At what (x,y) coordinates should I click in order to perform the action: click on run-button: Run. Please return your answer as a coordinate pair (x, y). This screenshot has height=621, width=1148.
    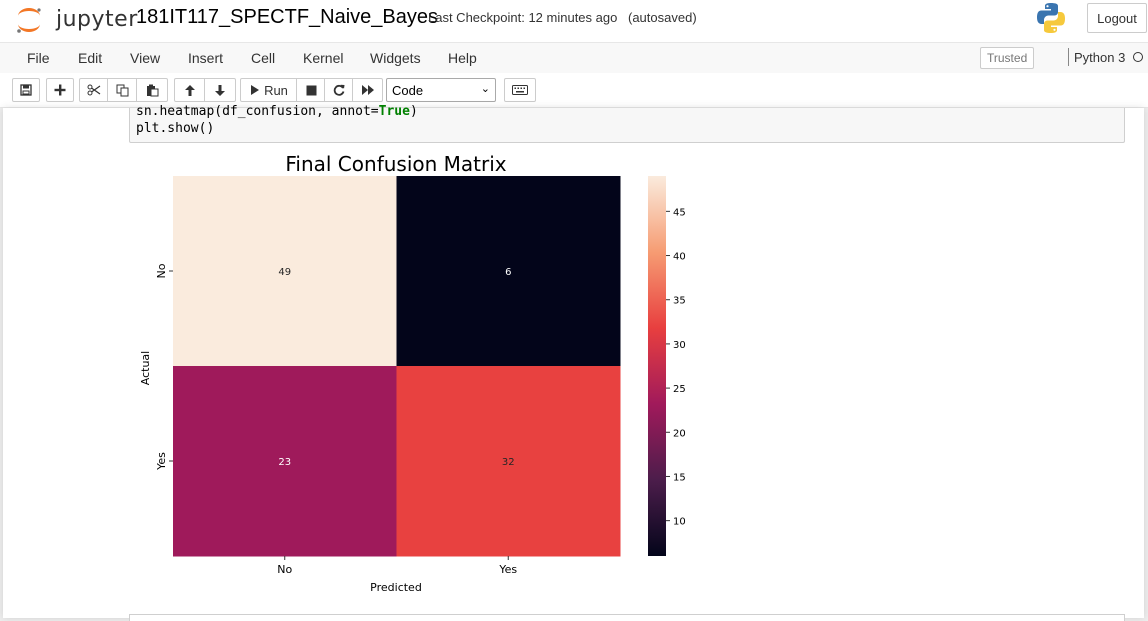
    Looking at the image, I should click on (269, 90).